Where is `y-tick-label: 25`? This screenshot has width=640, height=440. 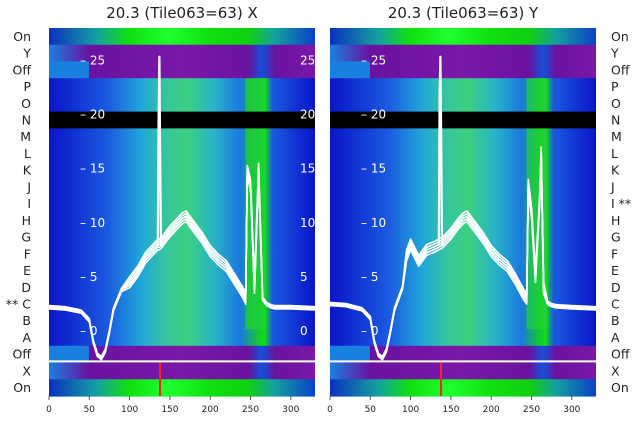
y-tick-label: 25 is located at coordinates (307, 60).